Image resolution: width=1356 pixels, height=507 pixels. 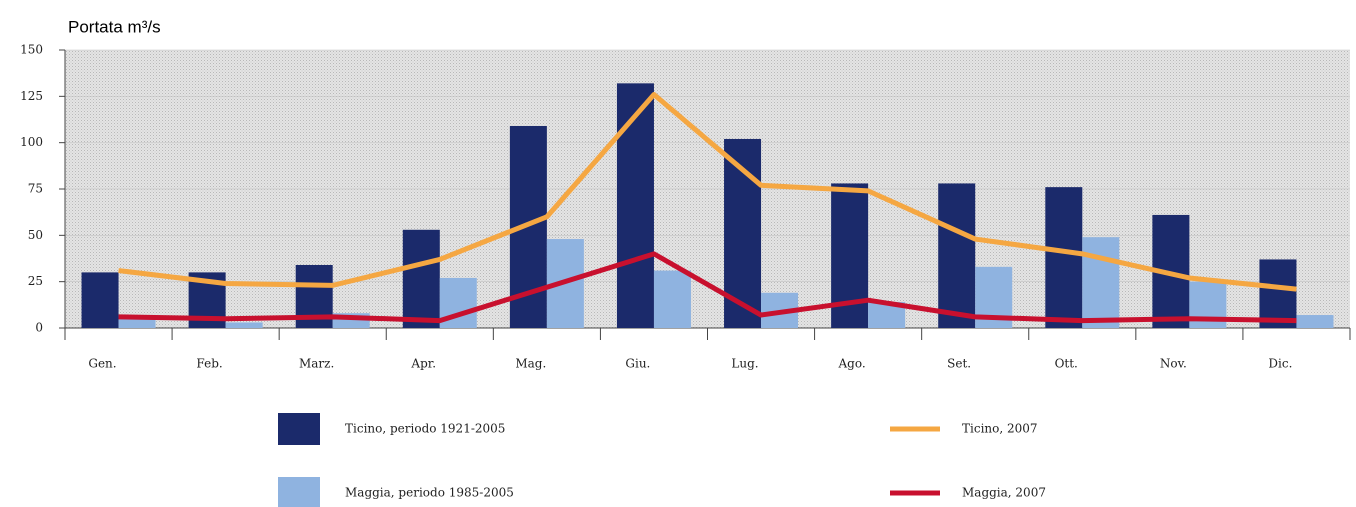 What do you see at coordinates (31, 96) in the screenshot?
I see `y-tick-label: 125` at bounding box center [31, 96].